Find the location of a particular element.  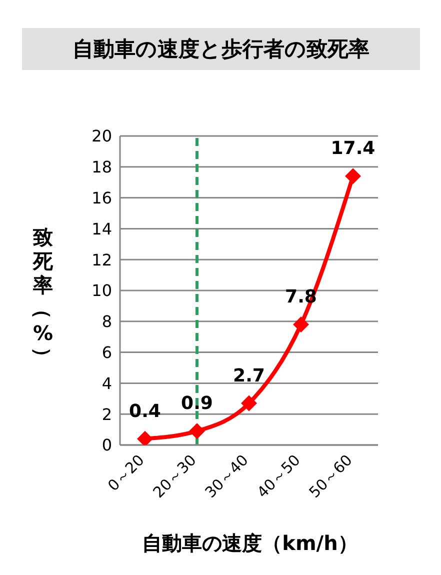

data-label: 0.4 is located at coordinates (145, 411).